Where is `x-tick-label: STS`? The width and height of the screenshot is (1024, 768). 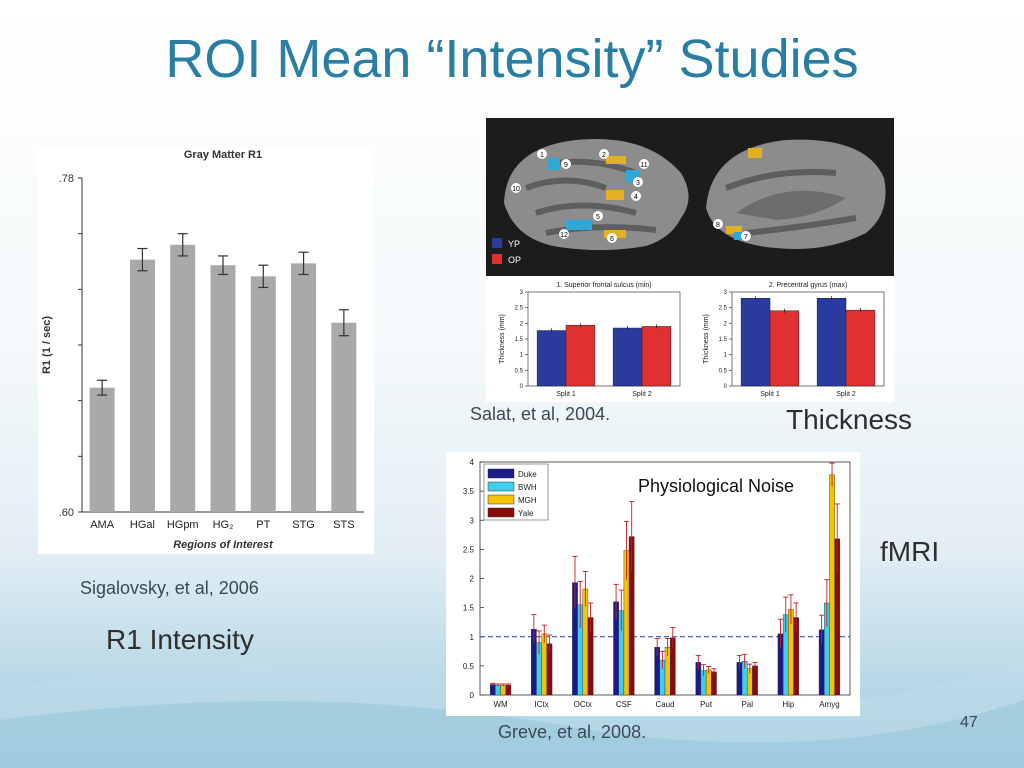 x-tick-label: STS is located at coordinates (343, 525).